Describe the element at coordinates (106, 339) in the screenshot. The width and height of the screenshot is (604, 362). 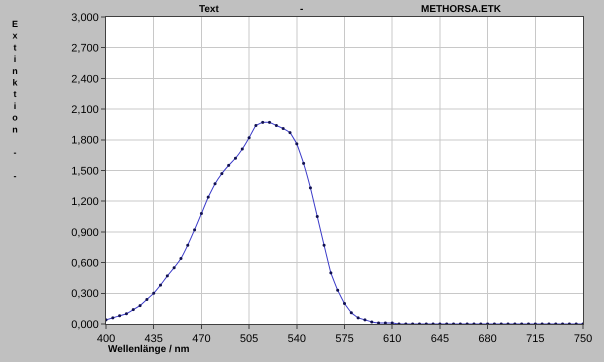
I see `x-tick-label: 400` at that location.